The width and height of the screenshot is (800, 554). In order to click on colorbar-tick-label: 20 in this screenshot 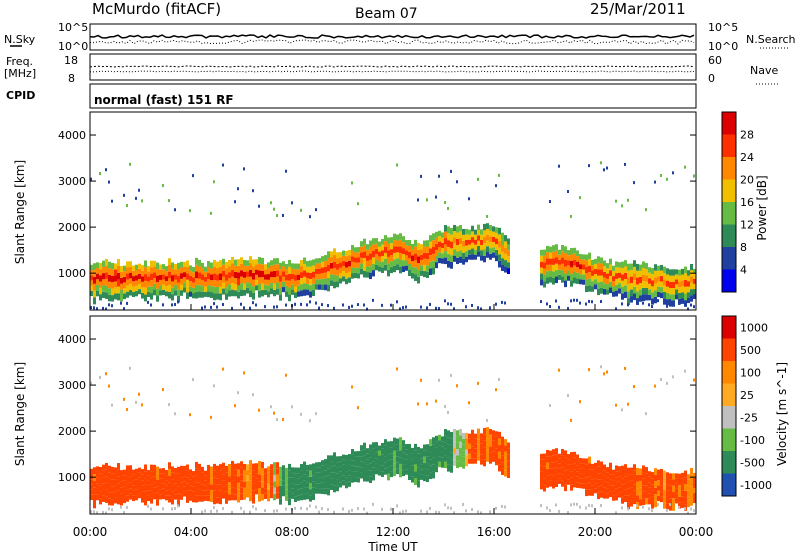, I will do `click(747, 180)`.